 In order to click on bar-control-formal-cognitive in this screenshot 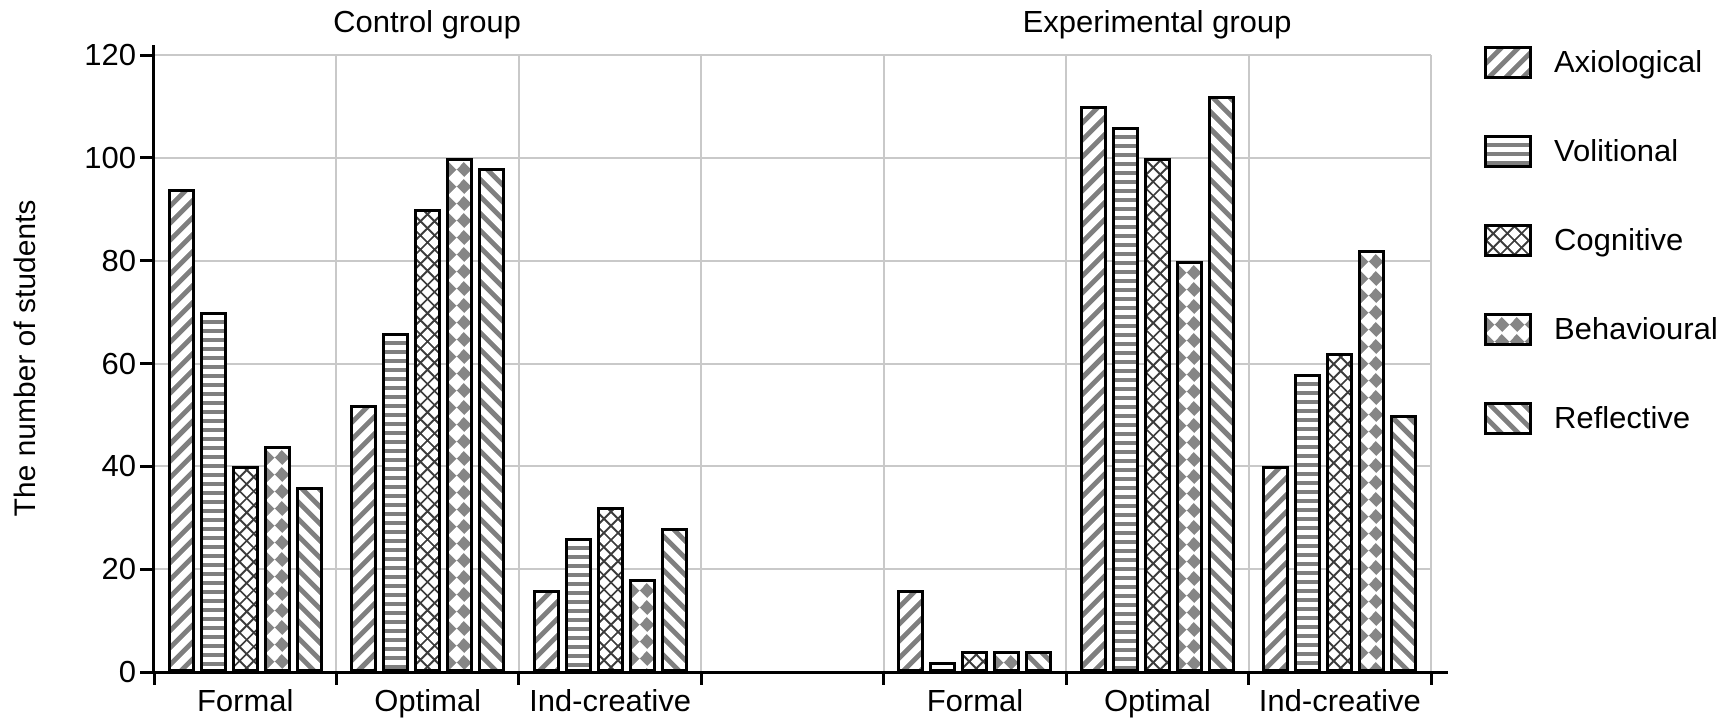, I will do `click(245, 569)`.